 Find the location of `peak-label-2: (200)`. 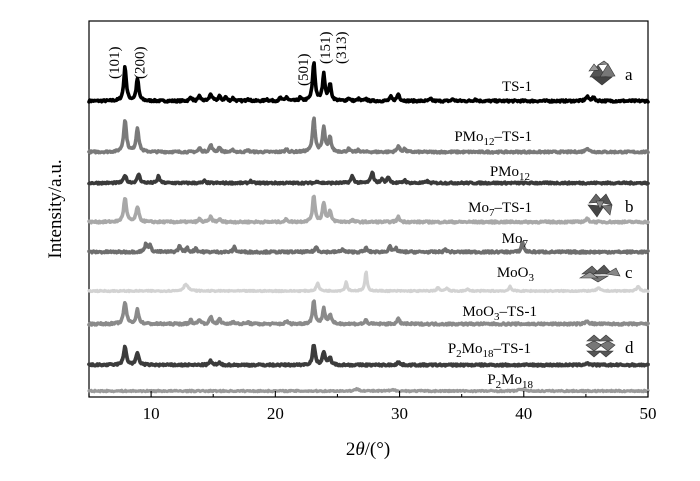

peak-label-2: (200) is located at coordinates (140, 63).